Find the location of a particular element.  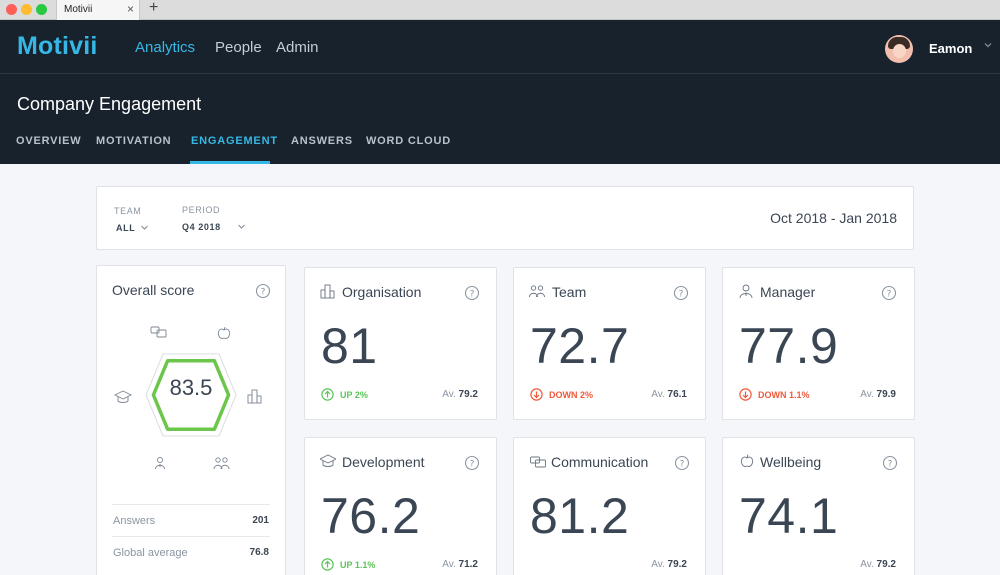

category-title: Team is located at coordinates (569, 292).